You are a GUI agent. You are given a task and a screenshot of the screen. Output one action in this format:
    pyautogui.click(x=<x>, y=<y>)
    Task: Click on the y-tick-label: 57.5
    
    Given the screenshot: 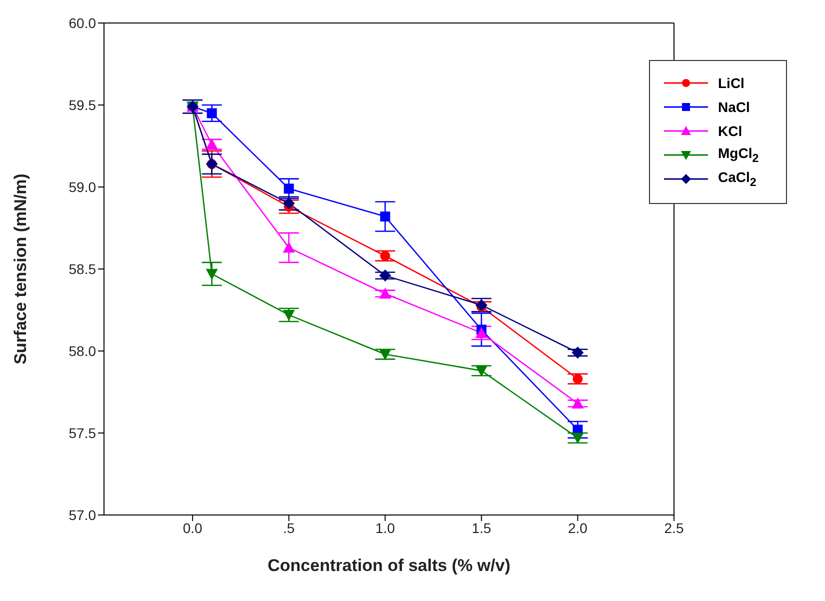 What is the action you would take?
    pyautogui.click(x=82, y=432)
    